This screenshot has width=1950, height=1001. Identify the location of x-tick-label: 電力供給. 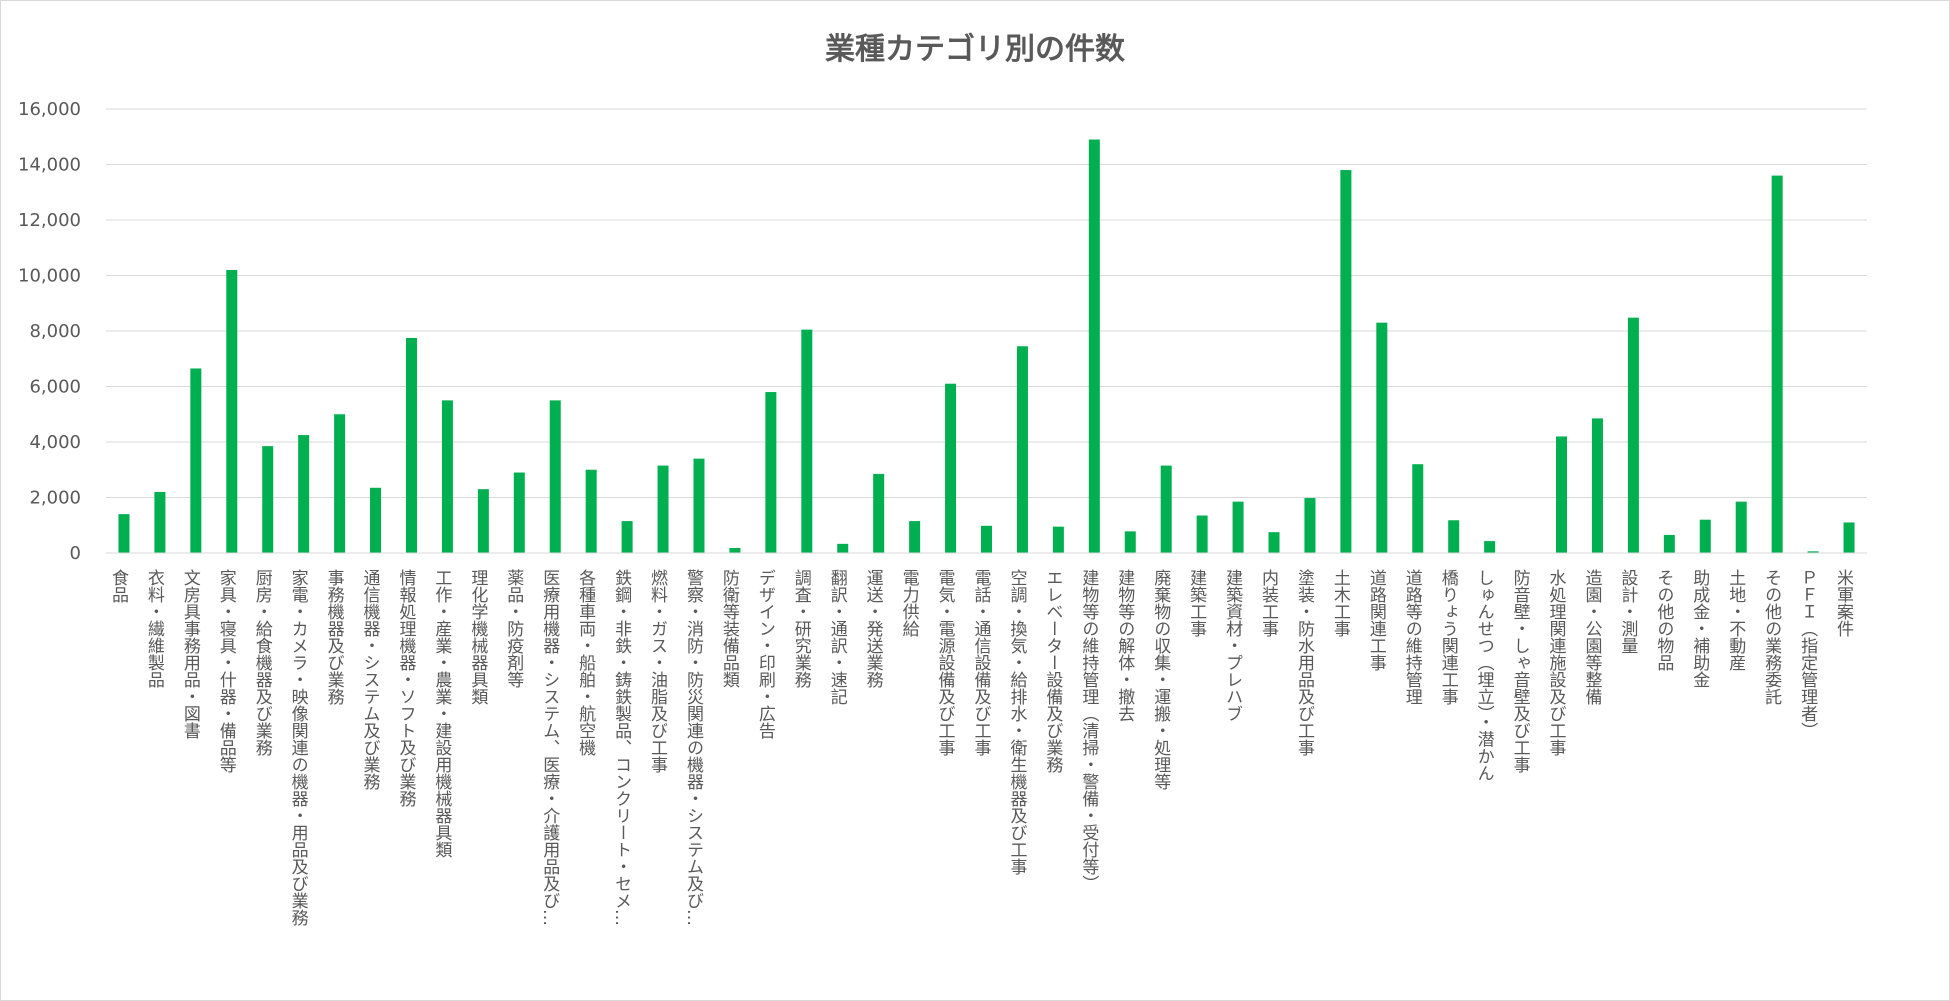
(909, 603).